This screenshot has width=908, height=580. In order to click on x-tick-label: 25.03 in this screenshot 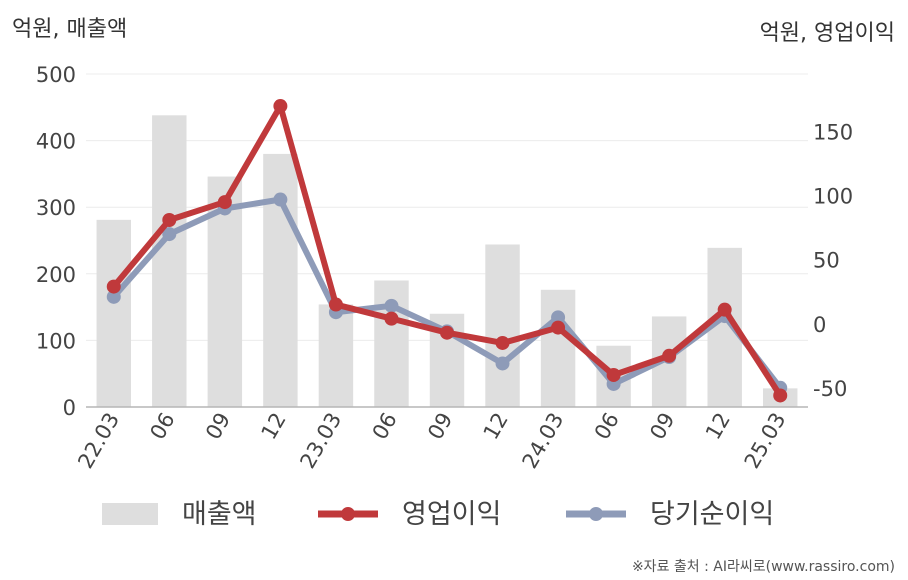, I will do `click(765, 441)`.